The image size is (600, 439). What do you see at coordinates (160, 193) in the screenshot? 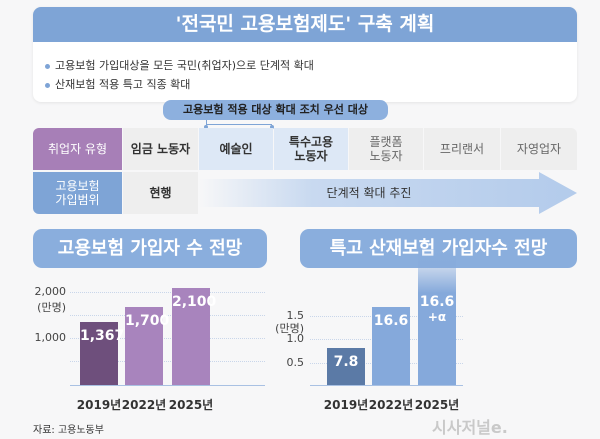
I see `current-cell: 현행` at bounding box center [160, 193].